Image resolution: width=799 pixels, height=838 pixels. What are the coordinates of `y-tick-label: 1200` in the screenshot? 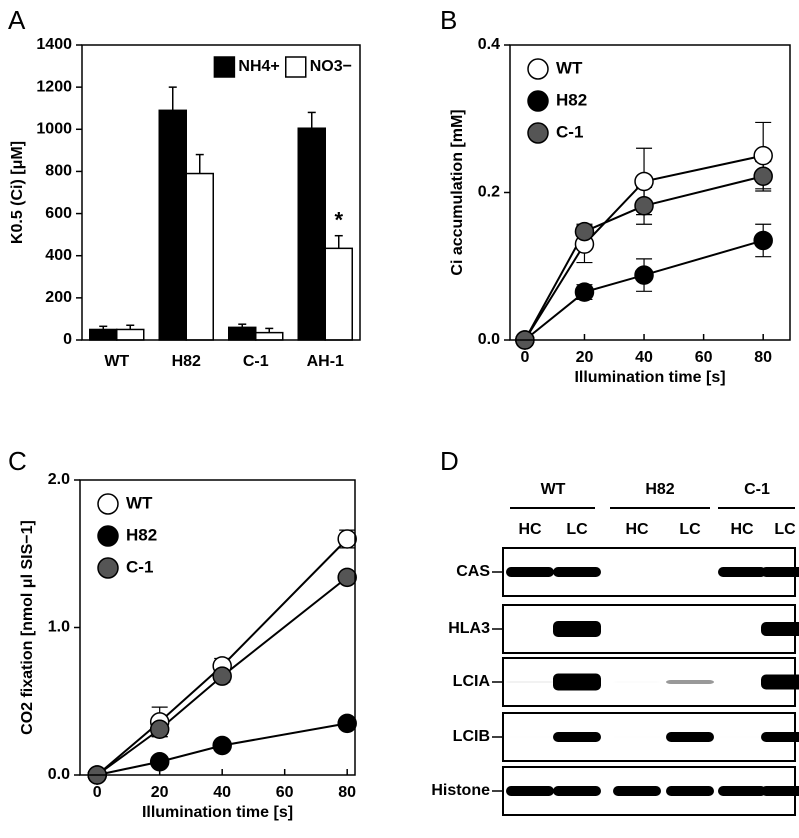 It's located at (54, 86).